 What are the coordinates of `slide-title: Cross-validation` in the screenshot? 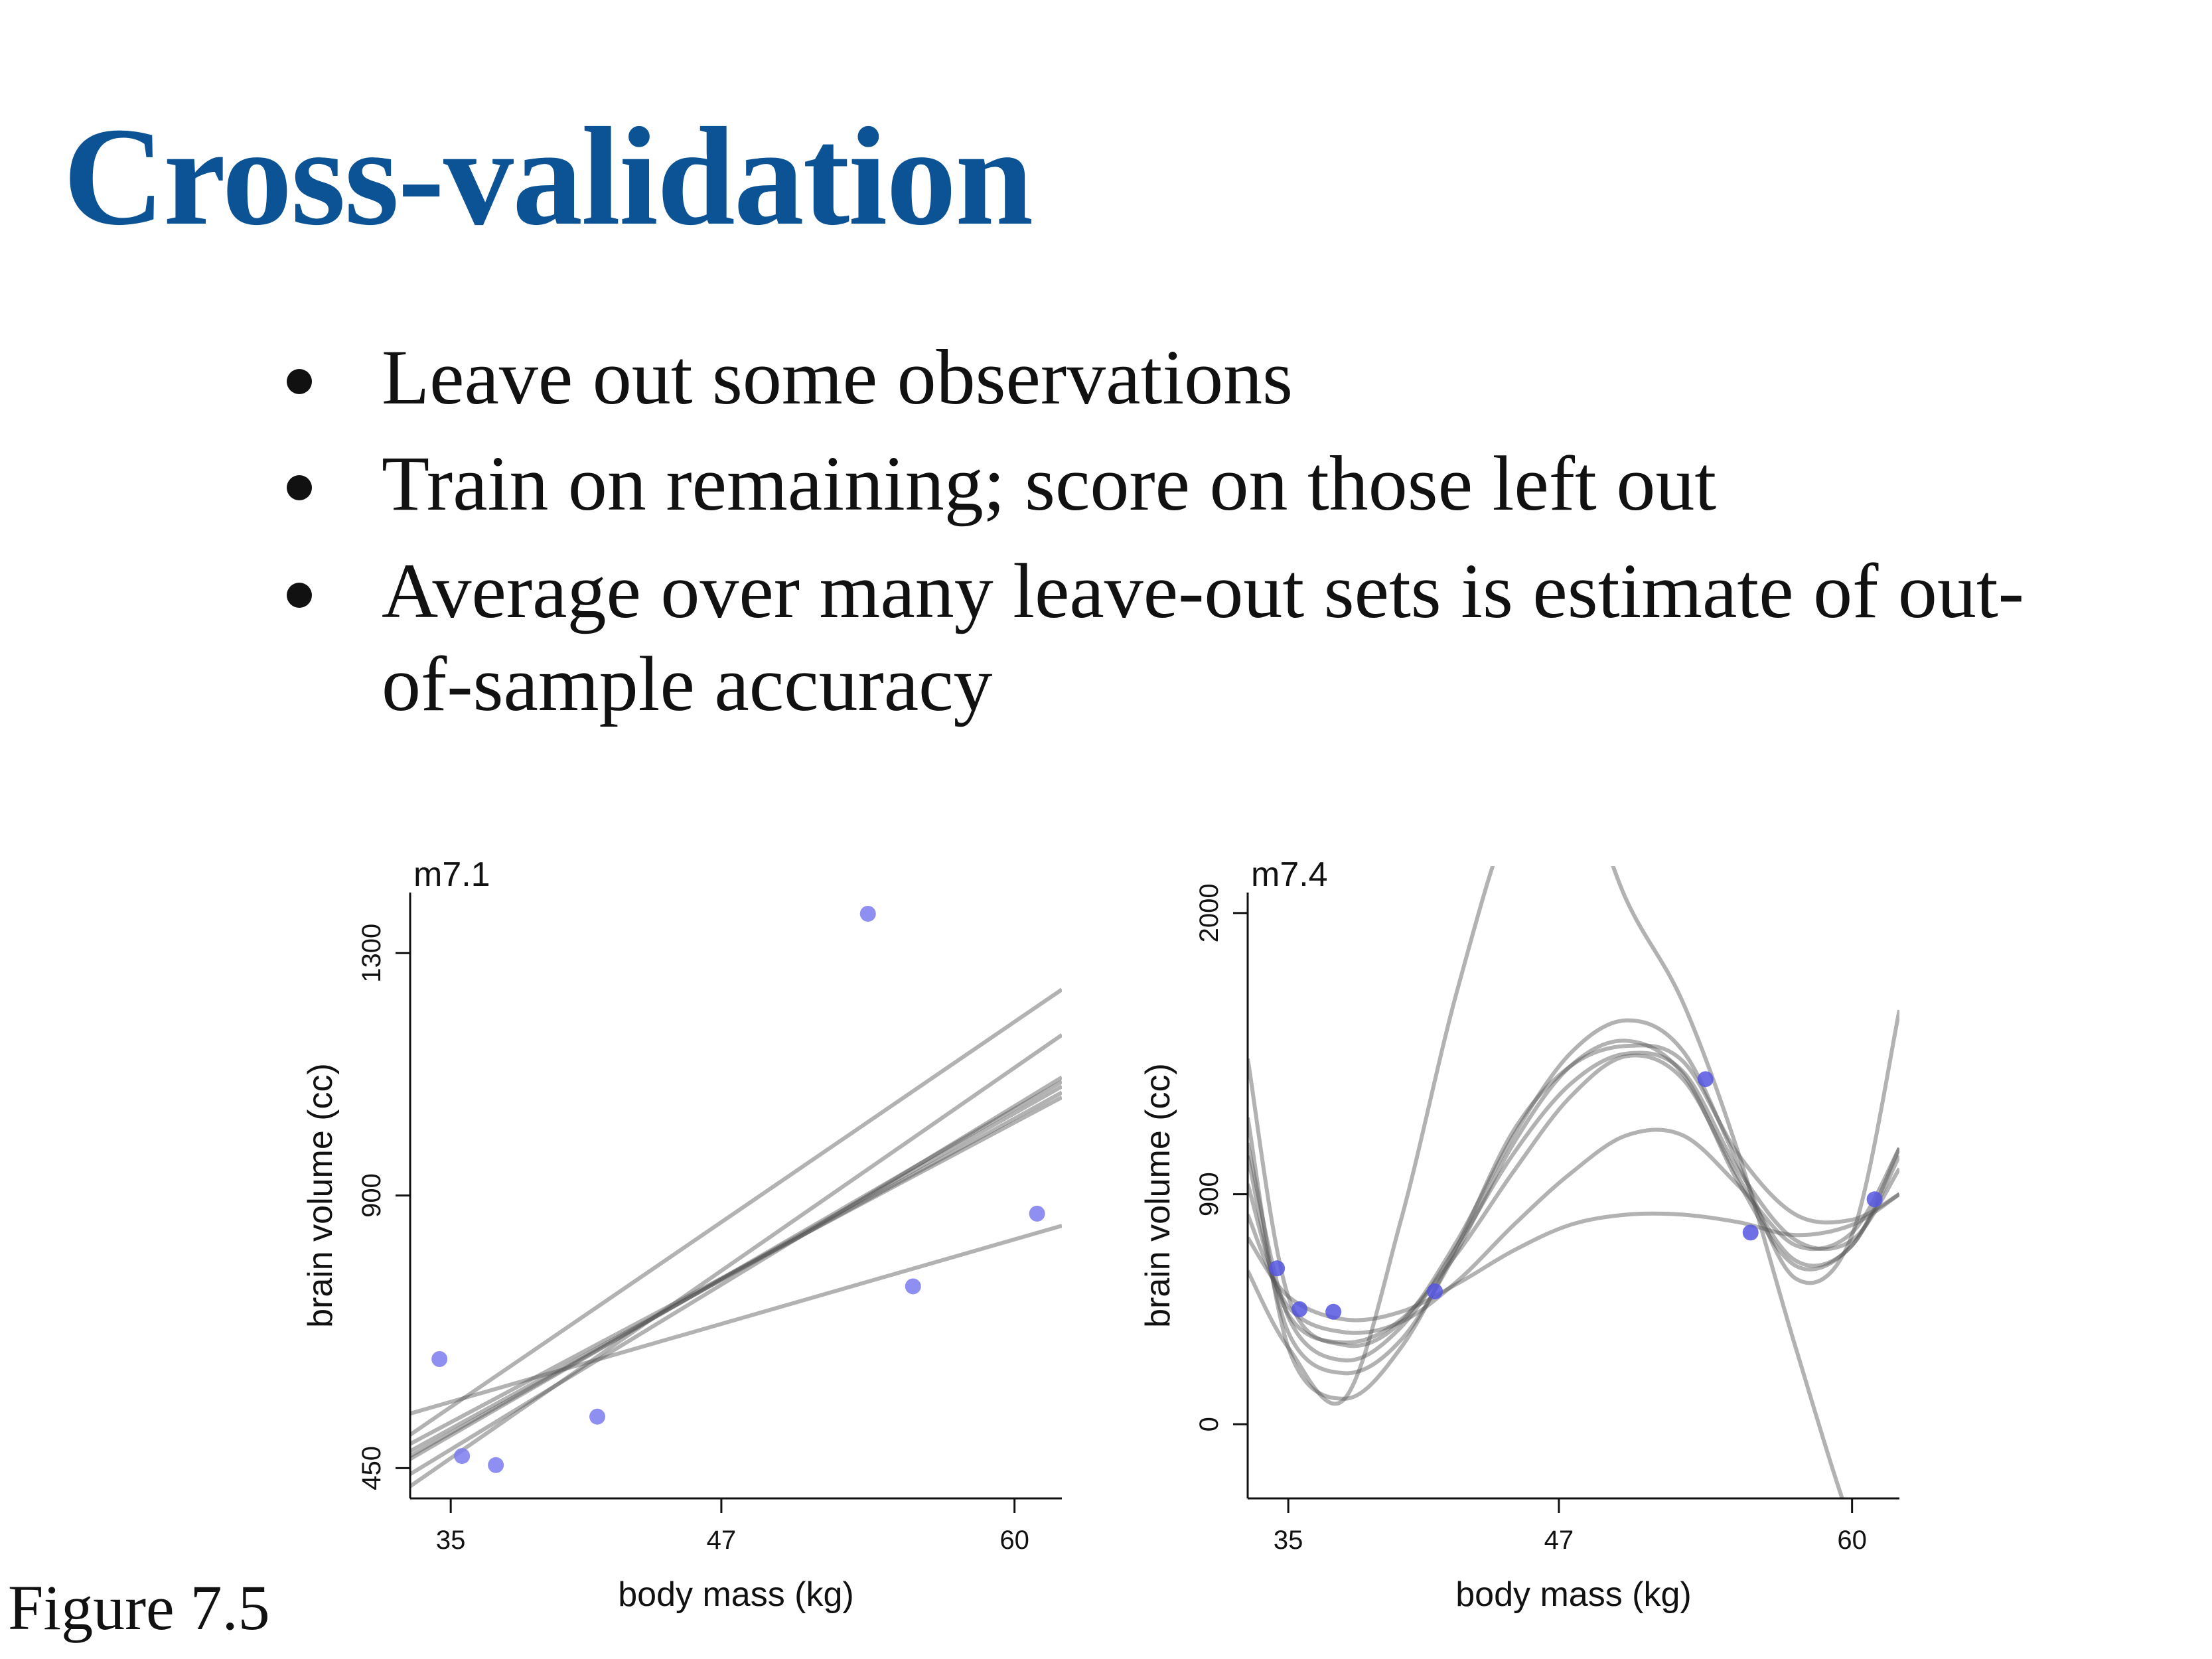 It's located at (548, 176).